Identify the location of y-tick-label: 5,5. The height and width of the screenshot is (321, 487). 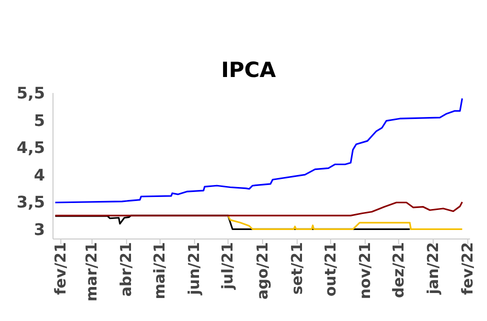
(30, 93).